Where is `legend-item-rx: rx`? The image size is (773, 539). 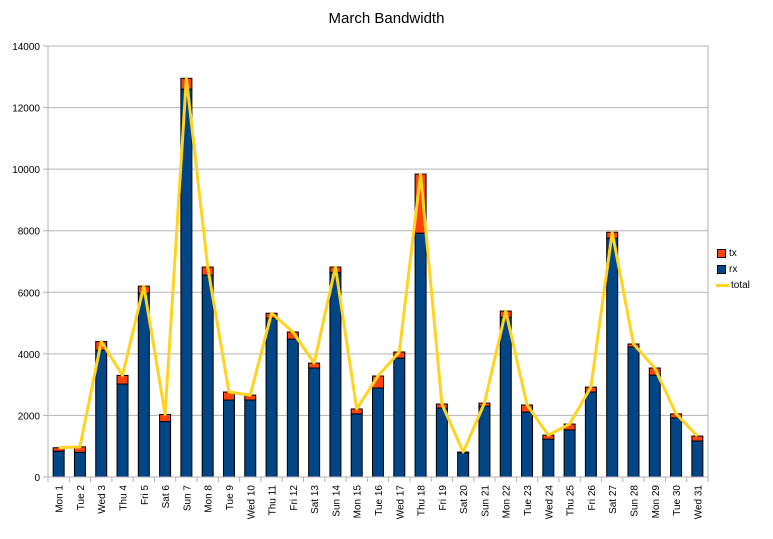 legend-item-rx: rx is located at coordinates (733, 269).